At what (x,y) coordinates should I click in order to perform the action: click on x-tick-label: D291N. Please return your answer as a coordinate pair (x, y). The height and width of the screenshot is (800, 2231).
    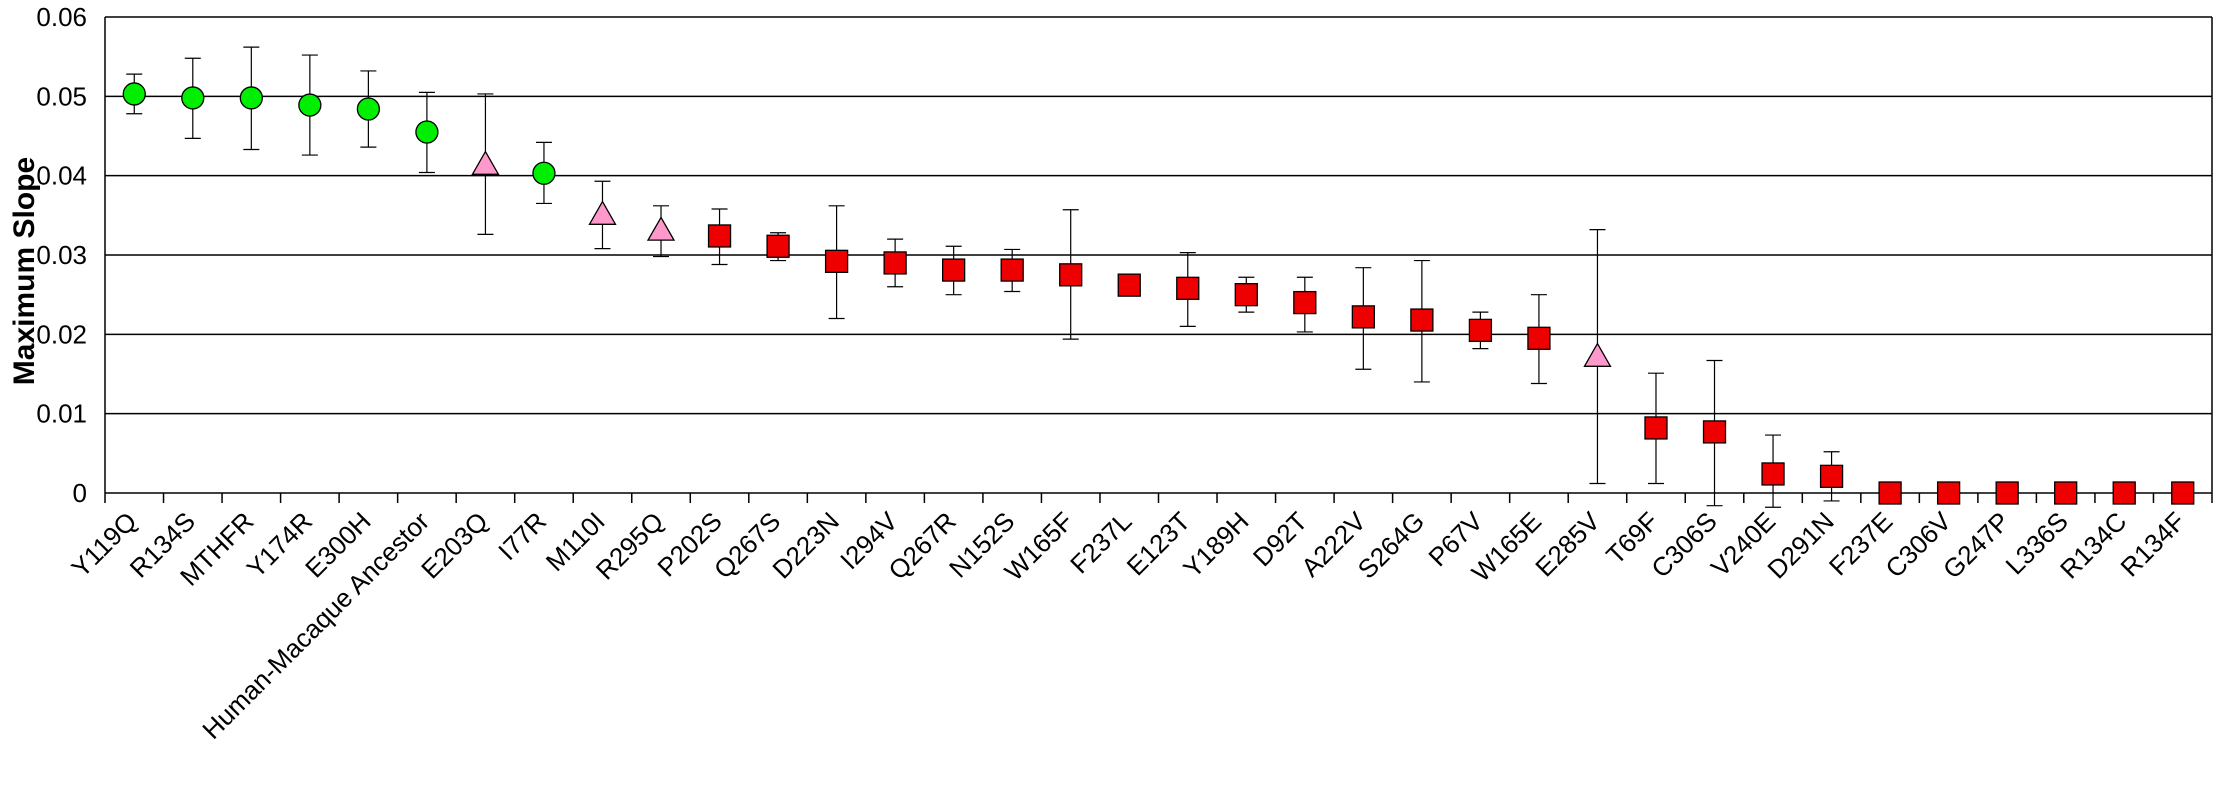
    Looking at the image, I should click on (1800, 545).